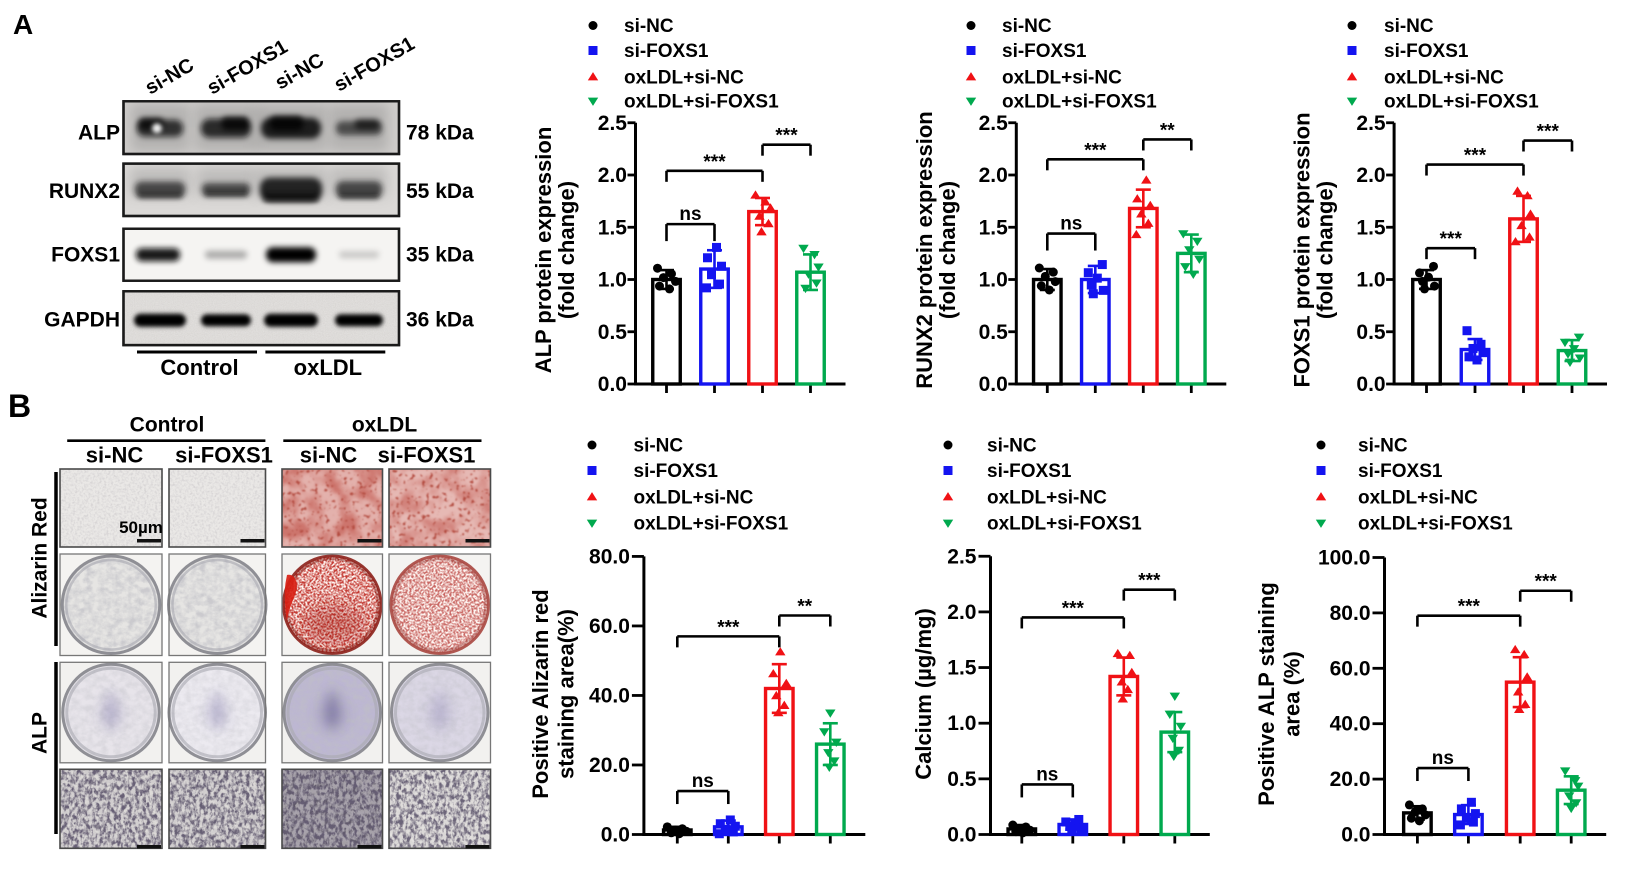 Image resolution: width=1632 pixels, height=876 pixels. I want to click on svg-text: area (%), so click(1291, 694).